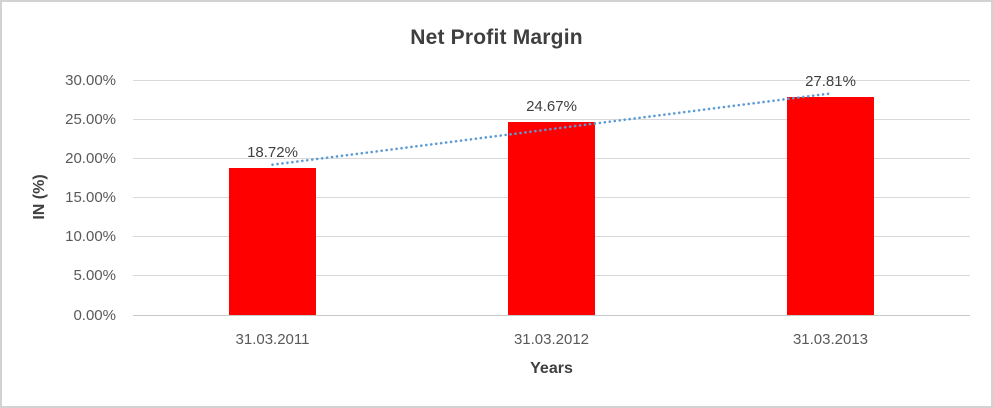 This screenshot has height=408, width=993. What do you see at coordinates (830, 206) in the screenshot?
I see `bar-31.03.2013` at bounding box center [830, 206].